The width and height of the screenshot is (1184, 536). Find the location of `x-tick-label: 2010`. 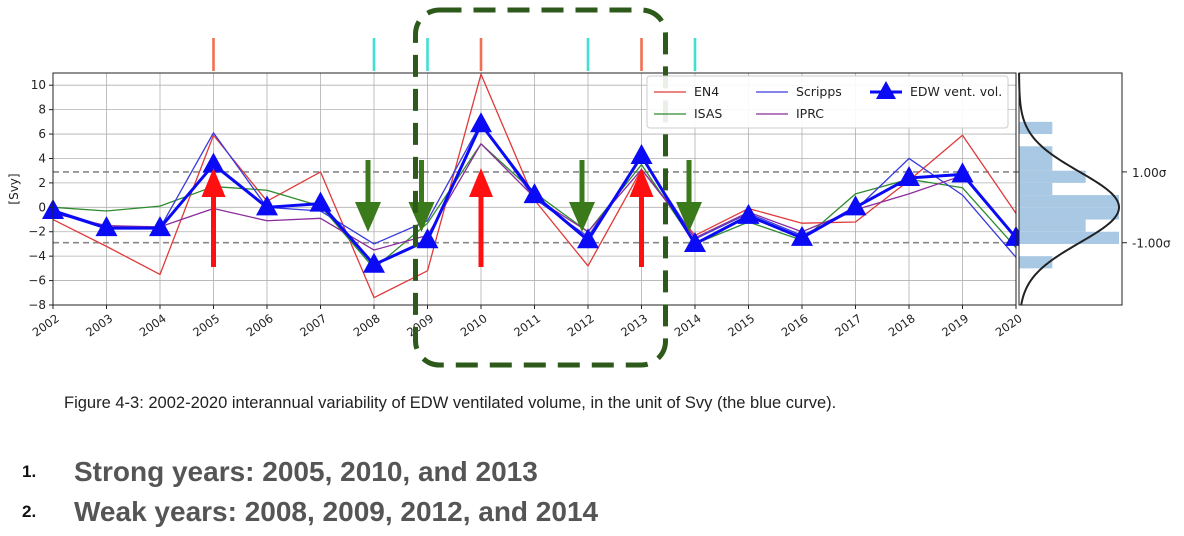

x-tick-label: 2010 is located at coordinates (474, 325).